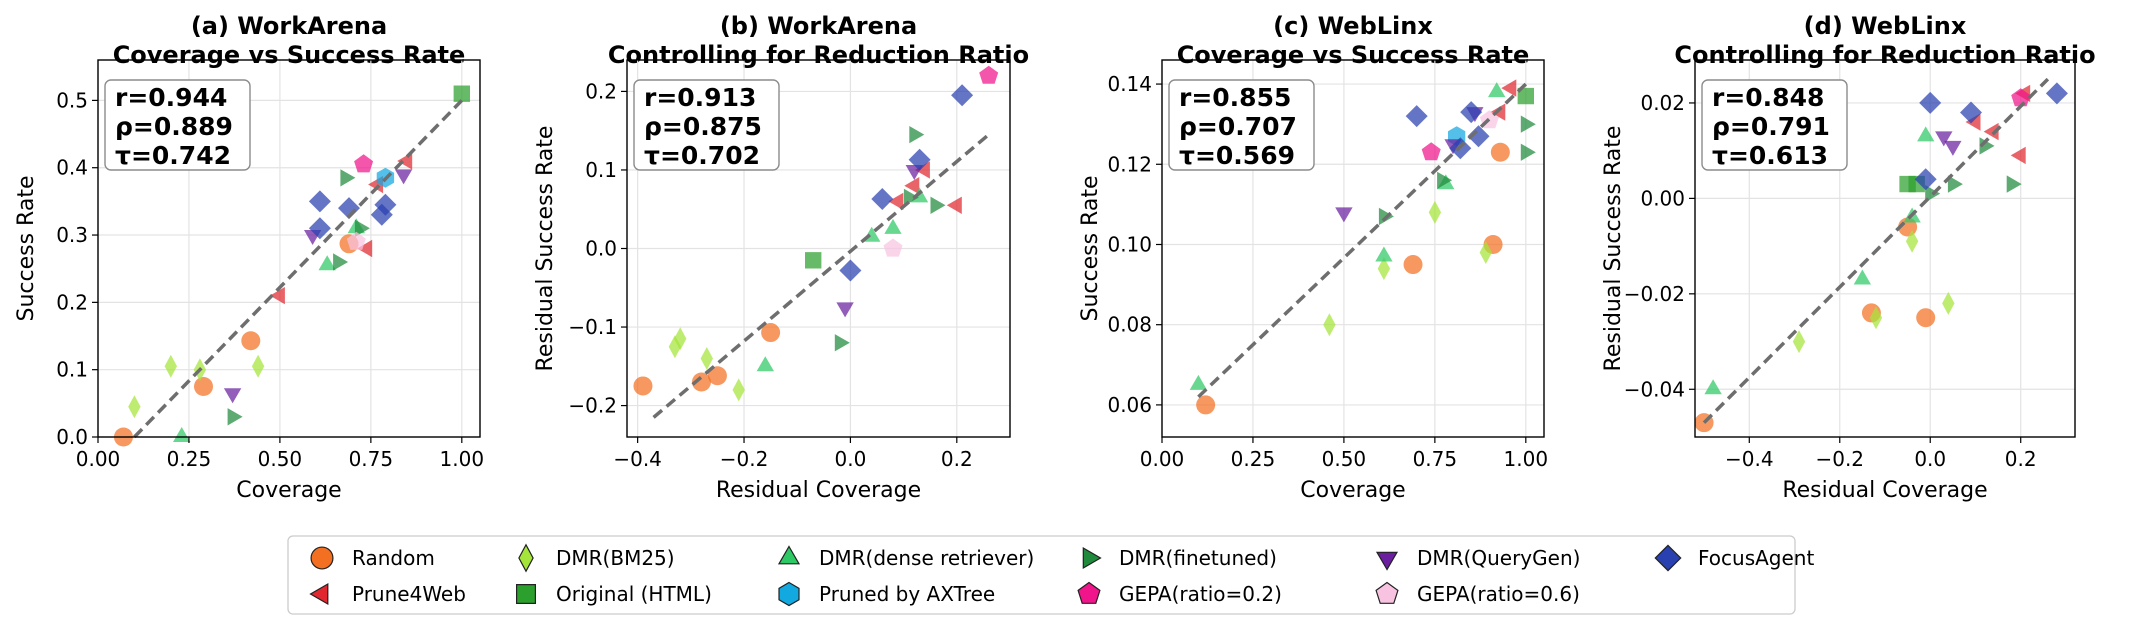  I want to click on legend-box, so click(1041, 575).